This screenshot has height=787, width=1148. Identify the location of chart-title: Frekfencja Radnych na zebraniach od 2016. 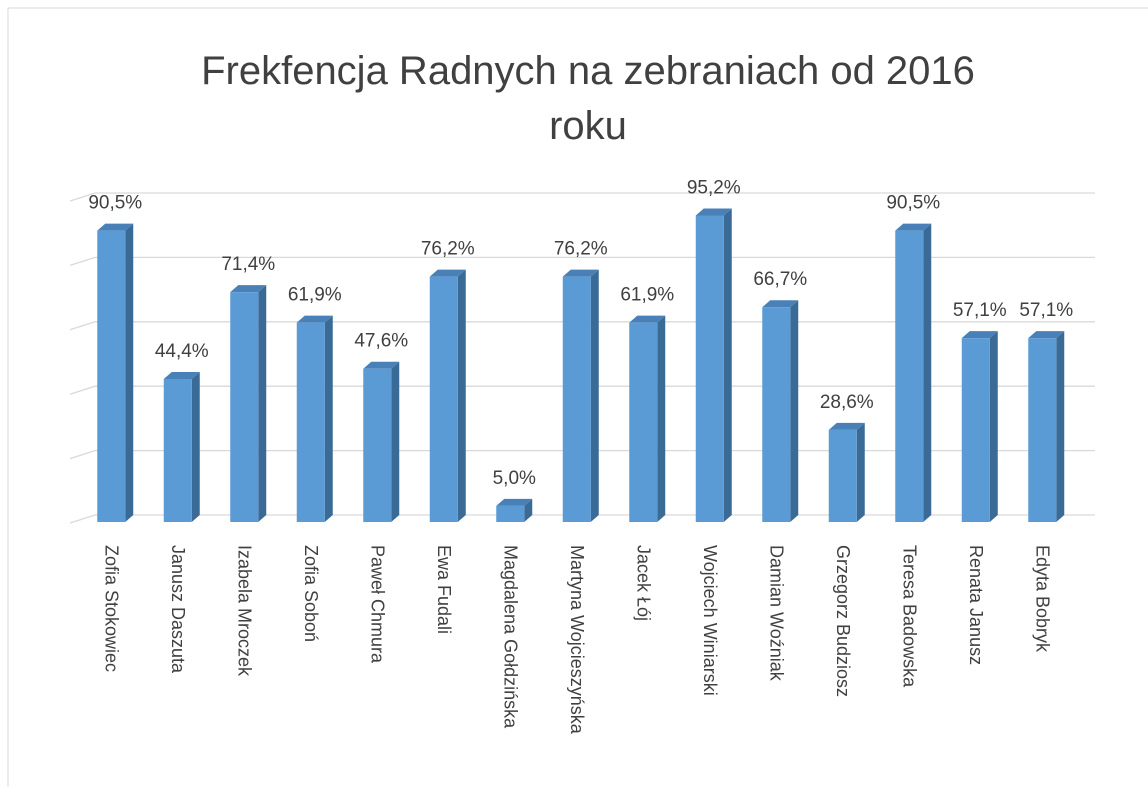
(588, 71).